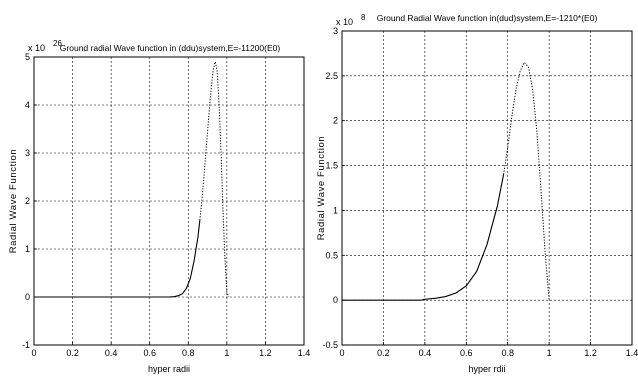  I want to click on y-tick-label: 1.5, so click(331, 166).